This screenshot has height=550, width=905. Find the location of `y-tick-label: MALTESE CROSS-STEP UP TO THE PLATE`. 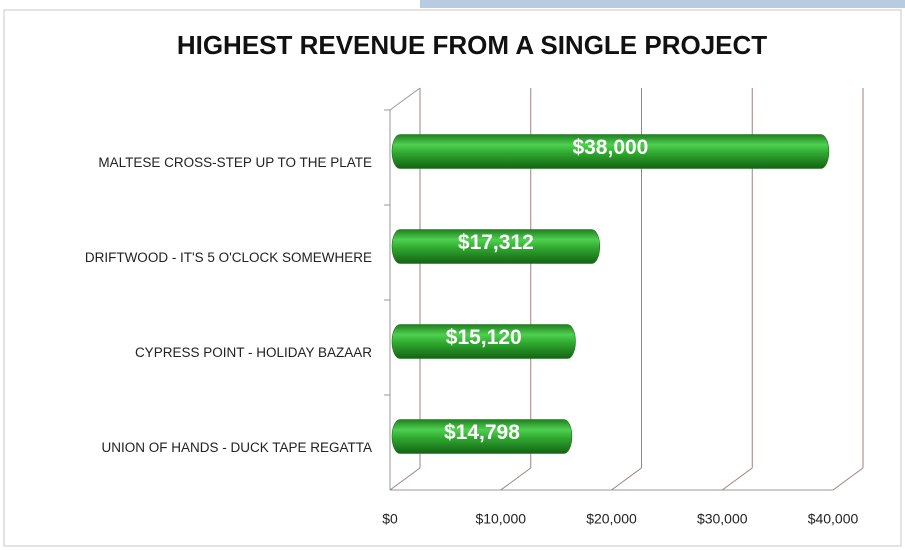

y-tick-label: MALTESE CROSS-STEP UP TO THE PLATE is located at coordinates (235, 162).